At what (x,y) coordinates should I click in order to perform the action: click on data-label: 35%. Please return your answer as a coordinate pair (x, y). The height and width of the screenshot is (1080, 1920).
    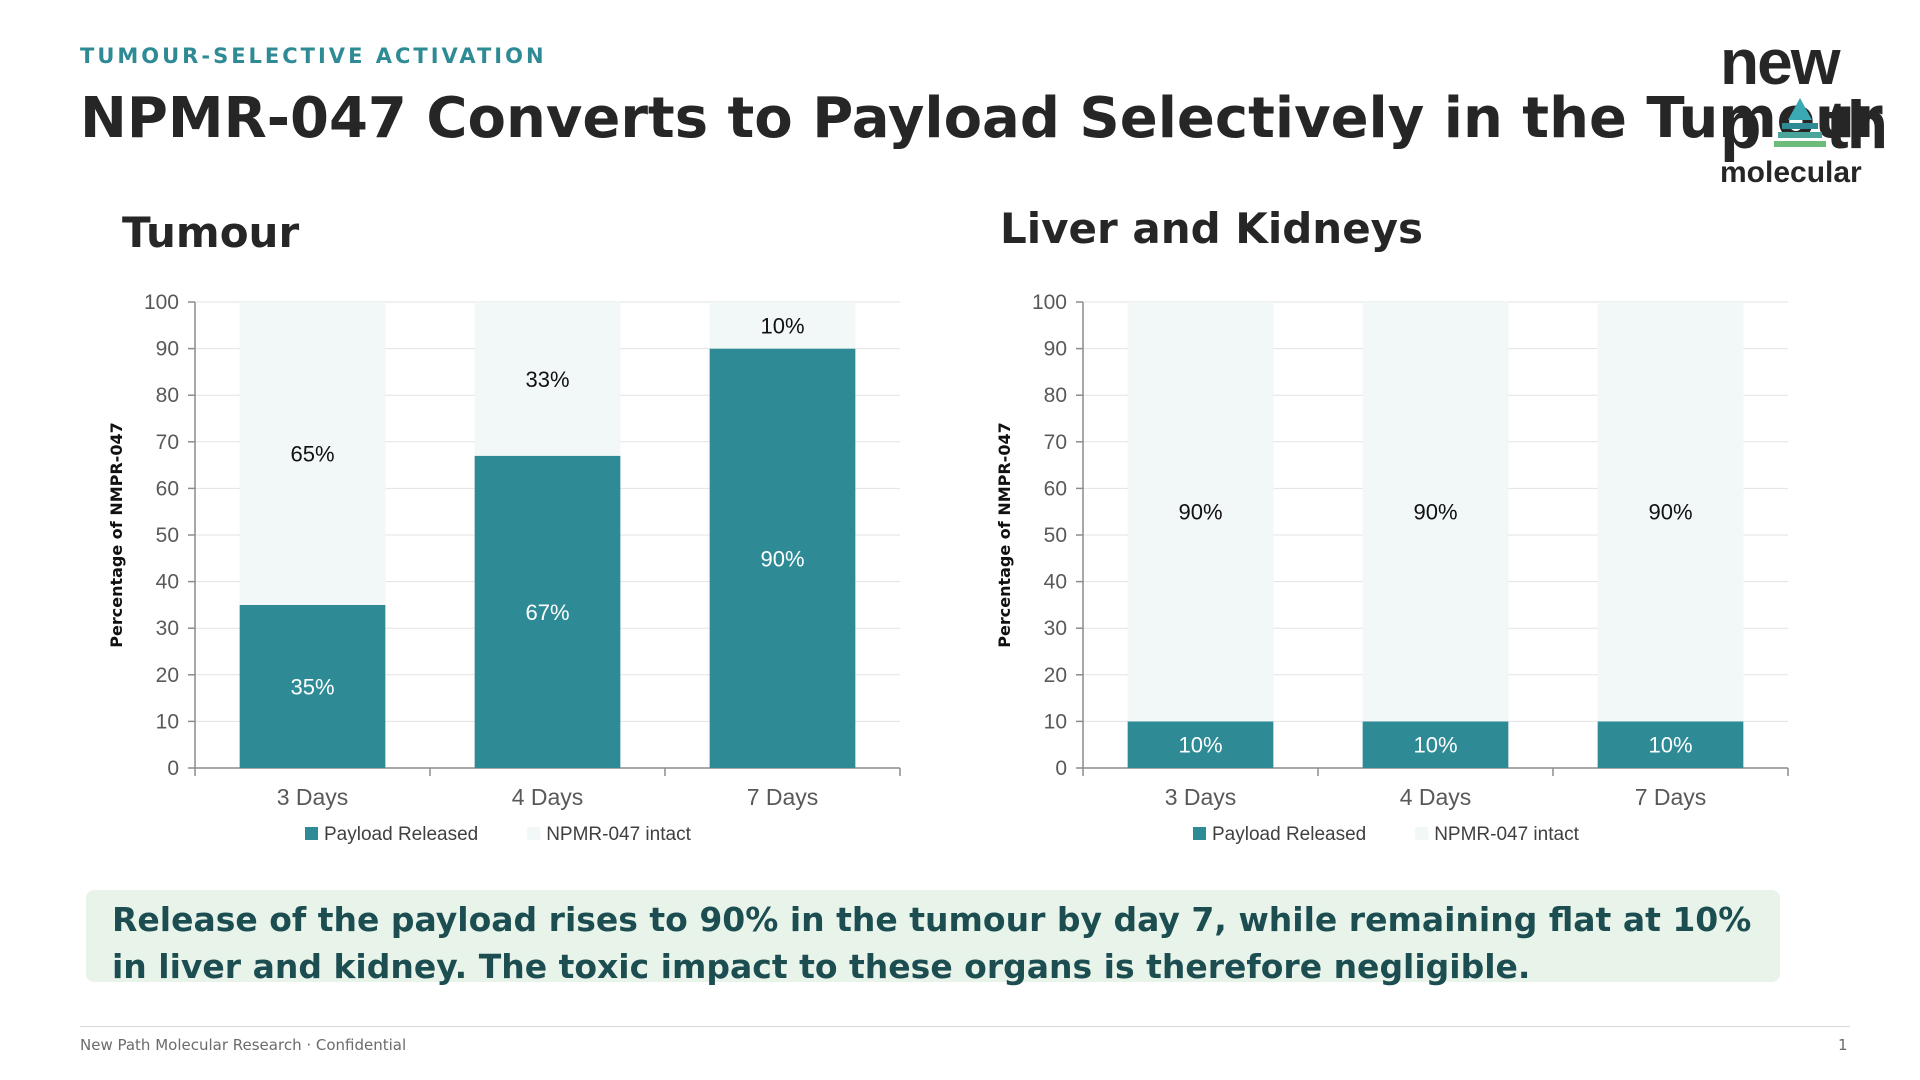
    Looking at the image, I should click on (312, 686).